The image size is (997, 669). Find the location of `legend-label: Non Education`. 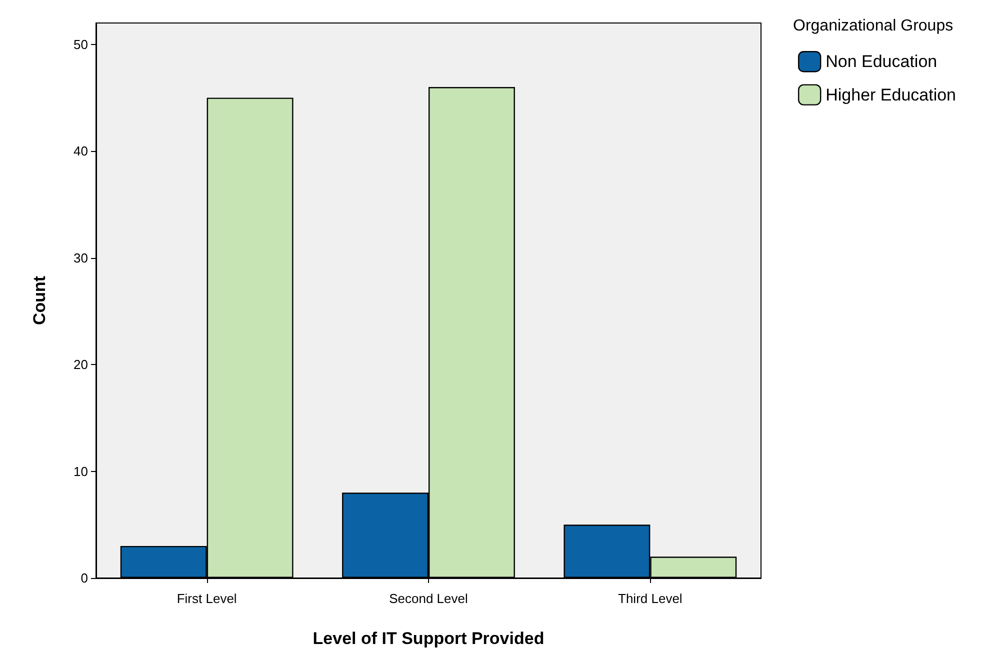

legend-label: Non Education is located at coordinates (882, 62).